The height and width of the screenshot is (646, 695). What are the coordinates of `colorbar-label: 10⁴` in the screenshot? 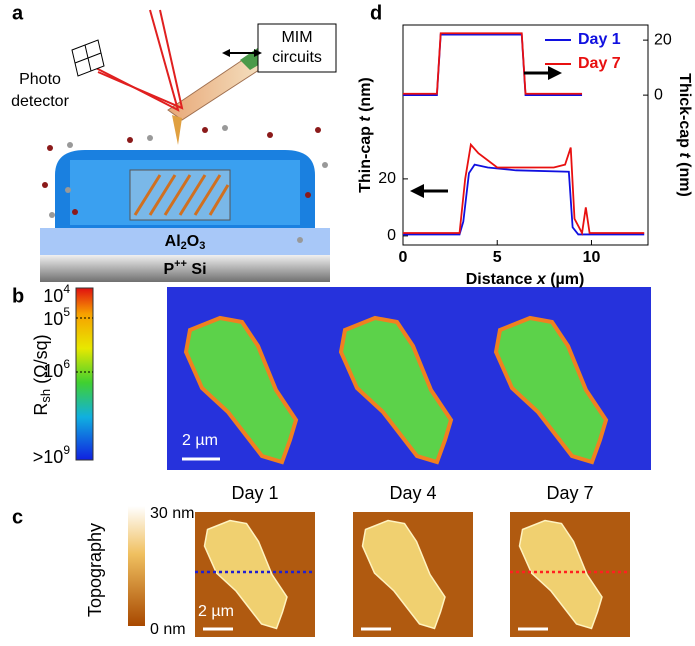 It's located at (56, 294).